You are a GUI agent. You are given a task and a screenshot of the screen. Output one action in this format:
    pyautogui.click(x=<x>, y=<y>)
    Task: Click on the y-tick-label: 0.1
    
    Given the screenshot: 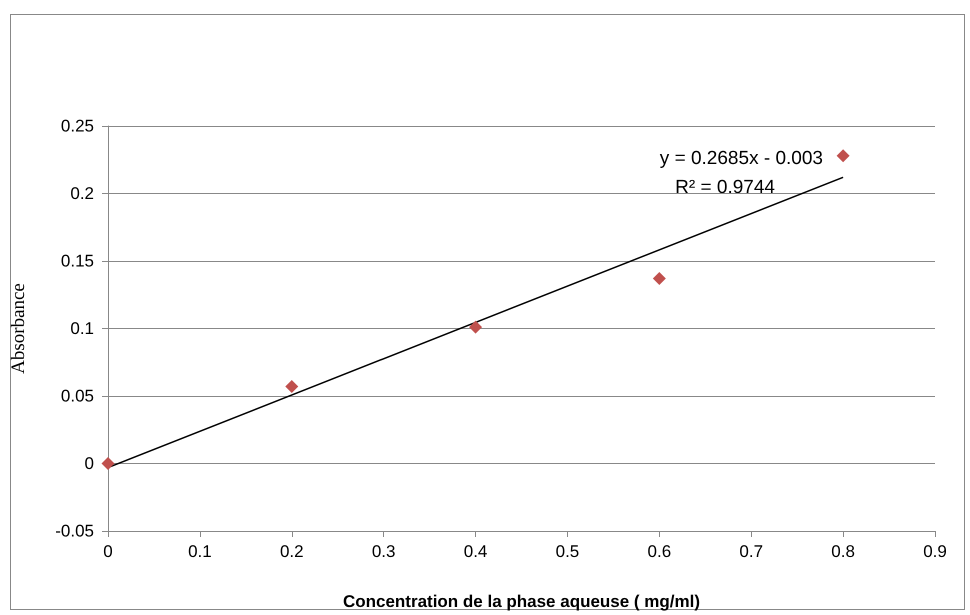 What is the action you would take?
    pyautogui.click(x=82, y=328)
    